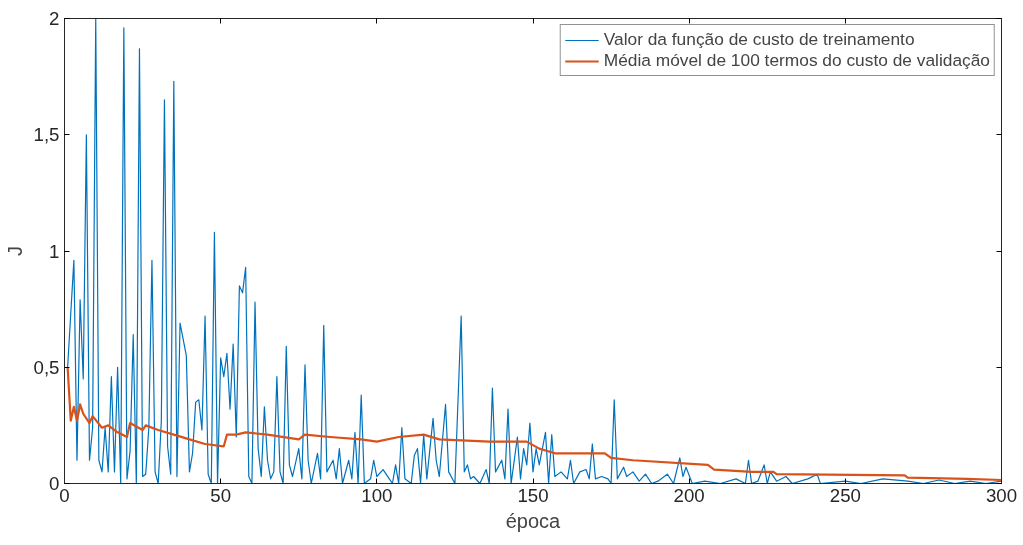 This screenshot has height=545, width=1023. Describe the element at coordinates (533, 495) in the screenshot. I see `x-tick-label: 150` at that location.